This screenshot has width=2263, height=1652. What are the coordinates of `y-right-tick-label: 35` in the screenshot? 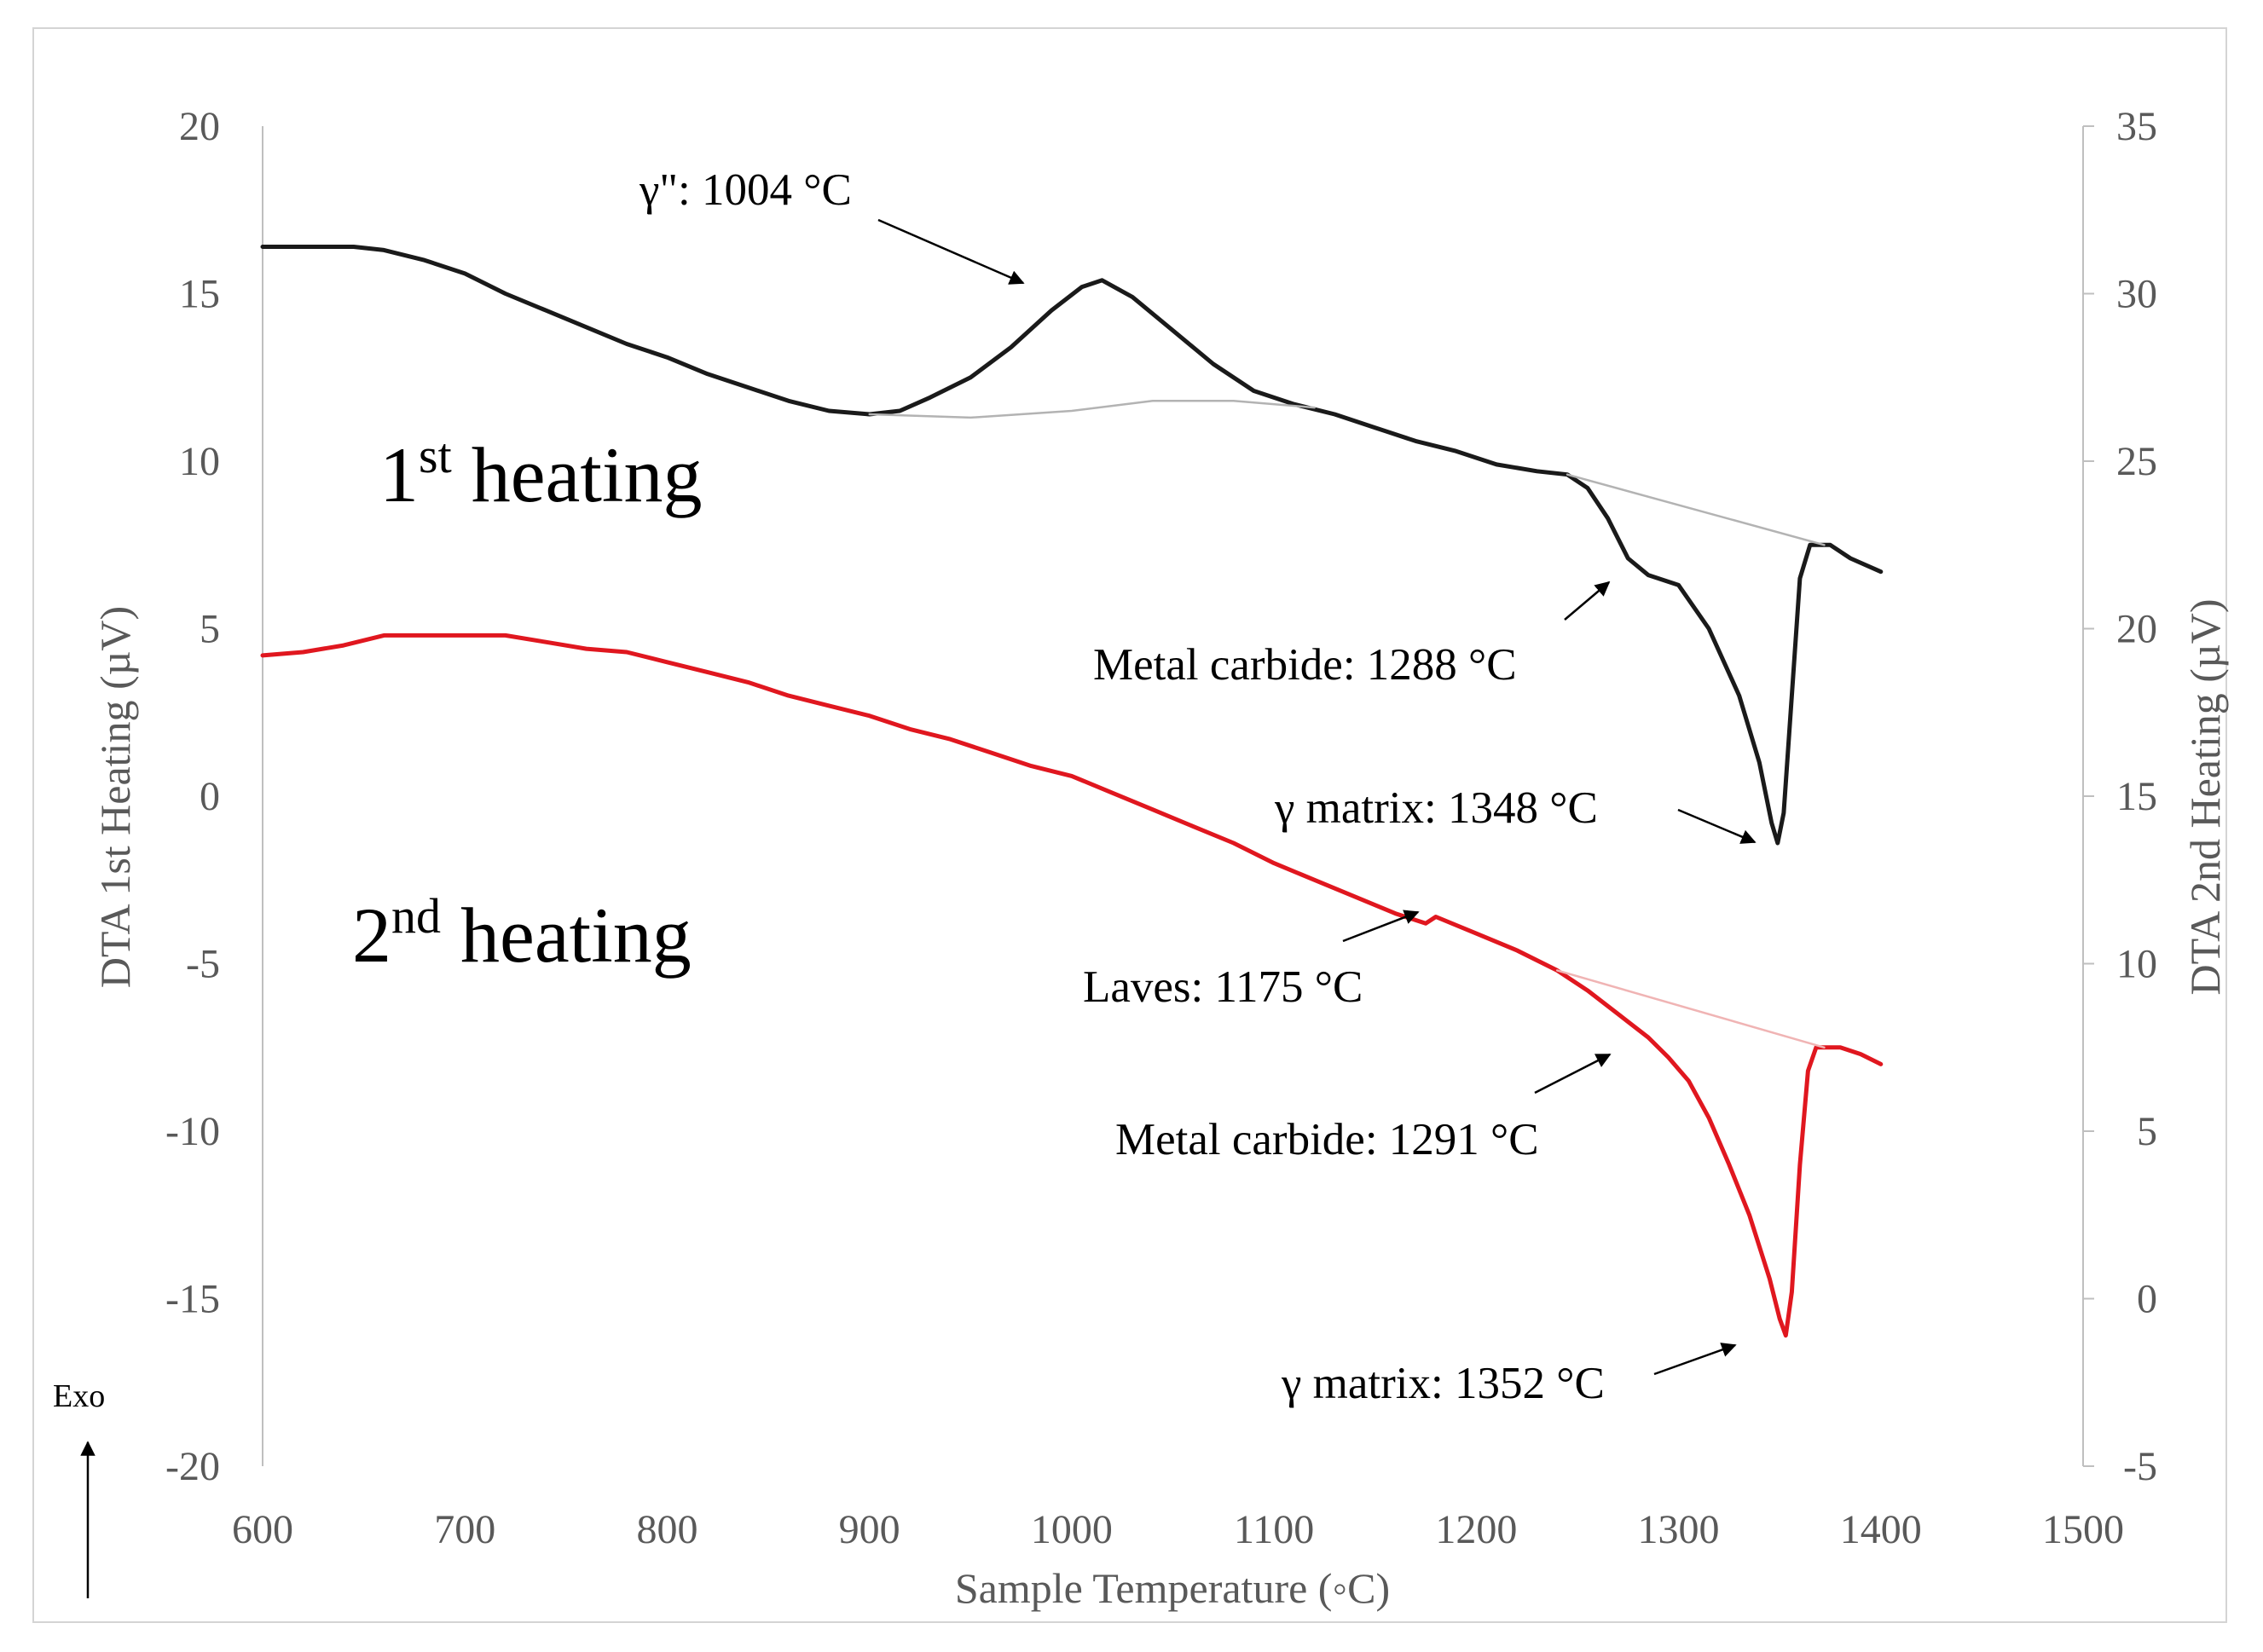 It's located at (2136, 126).